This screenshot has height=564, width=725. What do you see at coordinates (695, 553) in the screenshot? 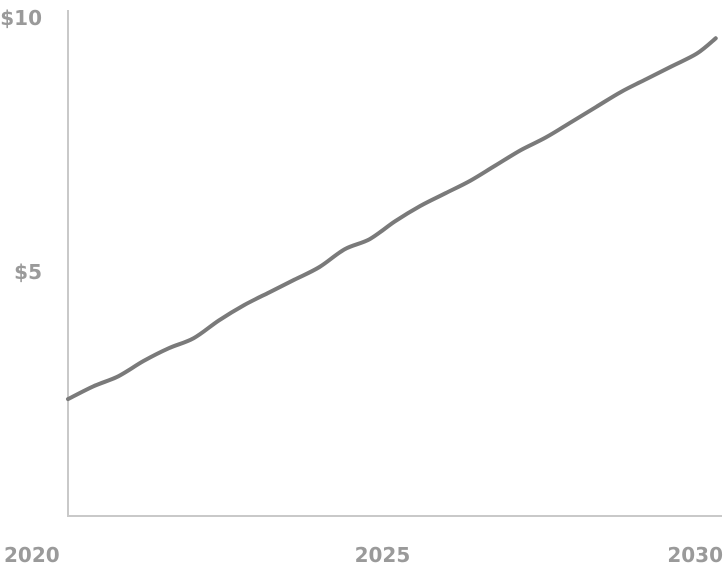
I see `x-tick-label: 2030` at bounding box center [695, 553].